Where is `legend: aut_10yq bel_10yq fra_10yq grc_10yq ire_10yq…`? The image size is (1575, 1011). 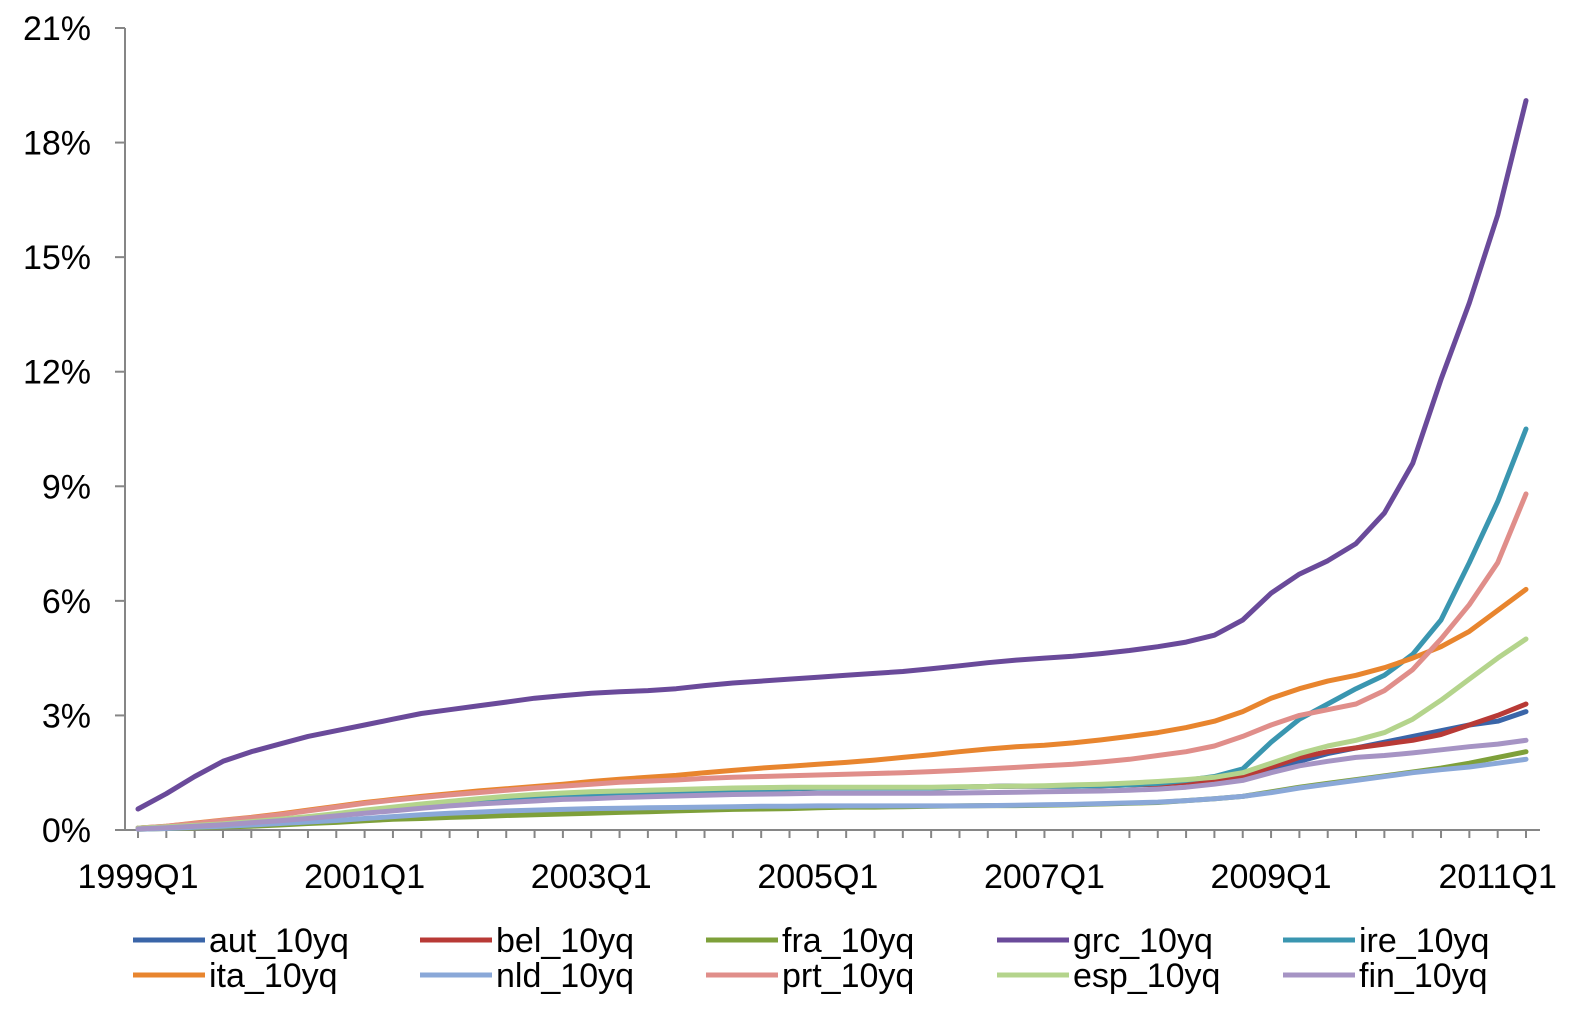
legend: aut_10yq bel_10yq fra_10yq grc_10yq ire_10yq… is located at coordinates (811, 958).